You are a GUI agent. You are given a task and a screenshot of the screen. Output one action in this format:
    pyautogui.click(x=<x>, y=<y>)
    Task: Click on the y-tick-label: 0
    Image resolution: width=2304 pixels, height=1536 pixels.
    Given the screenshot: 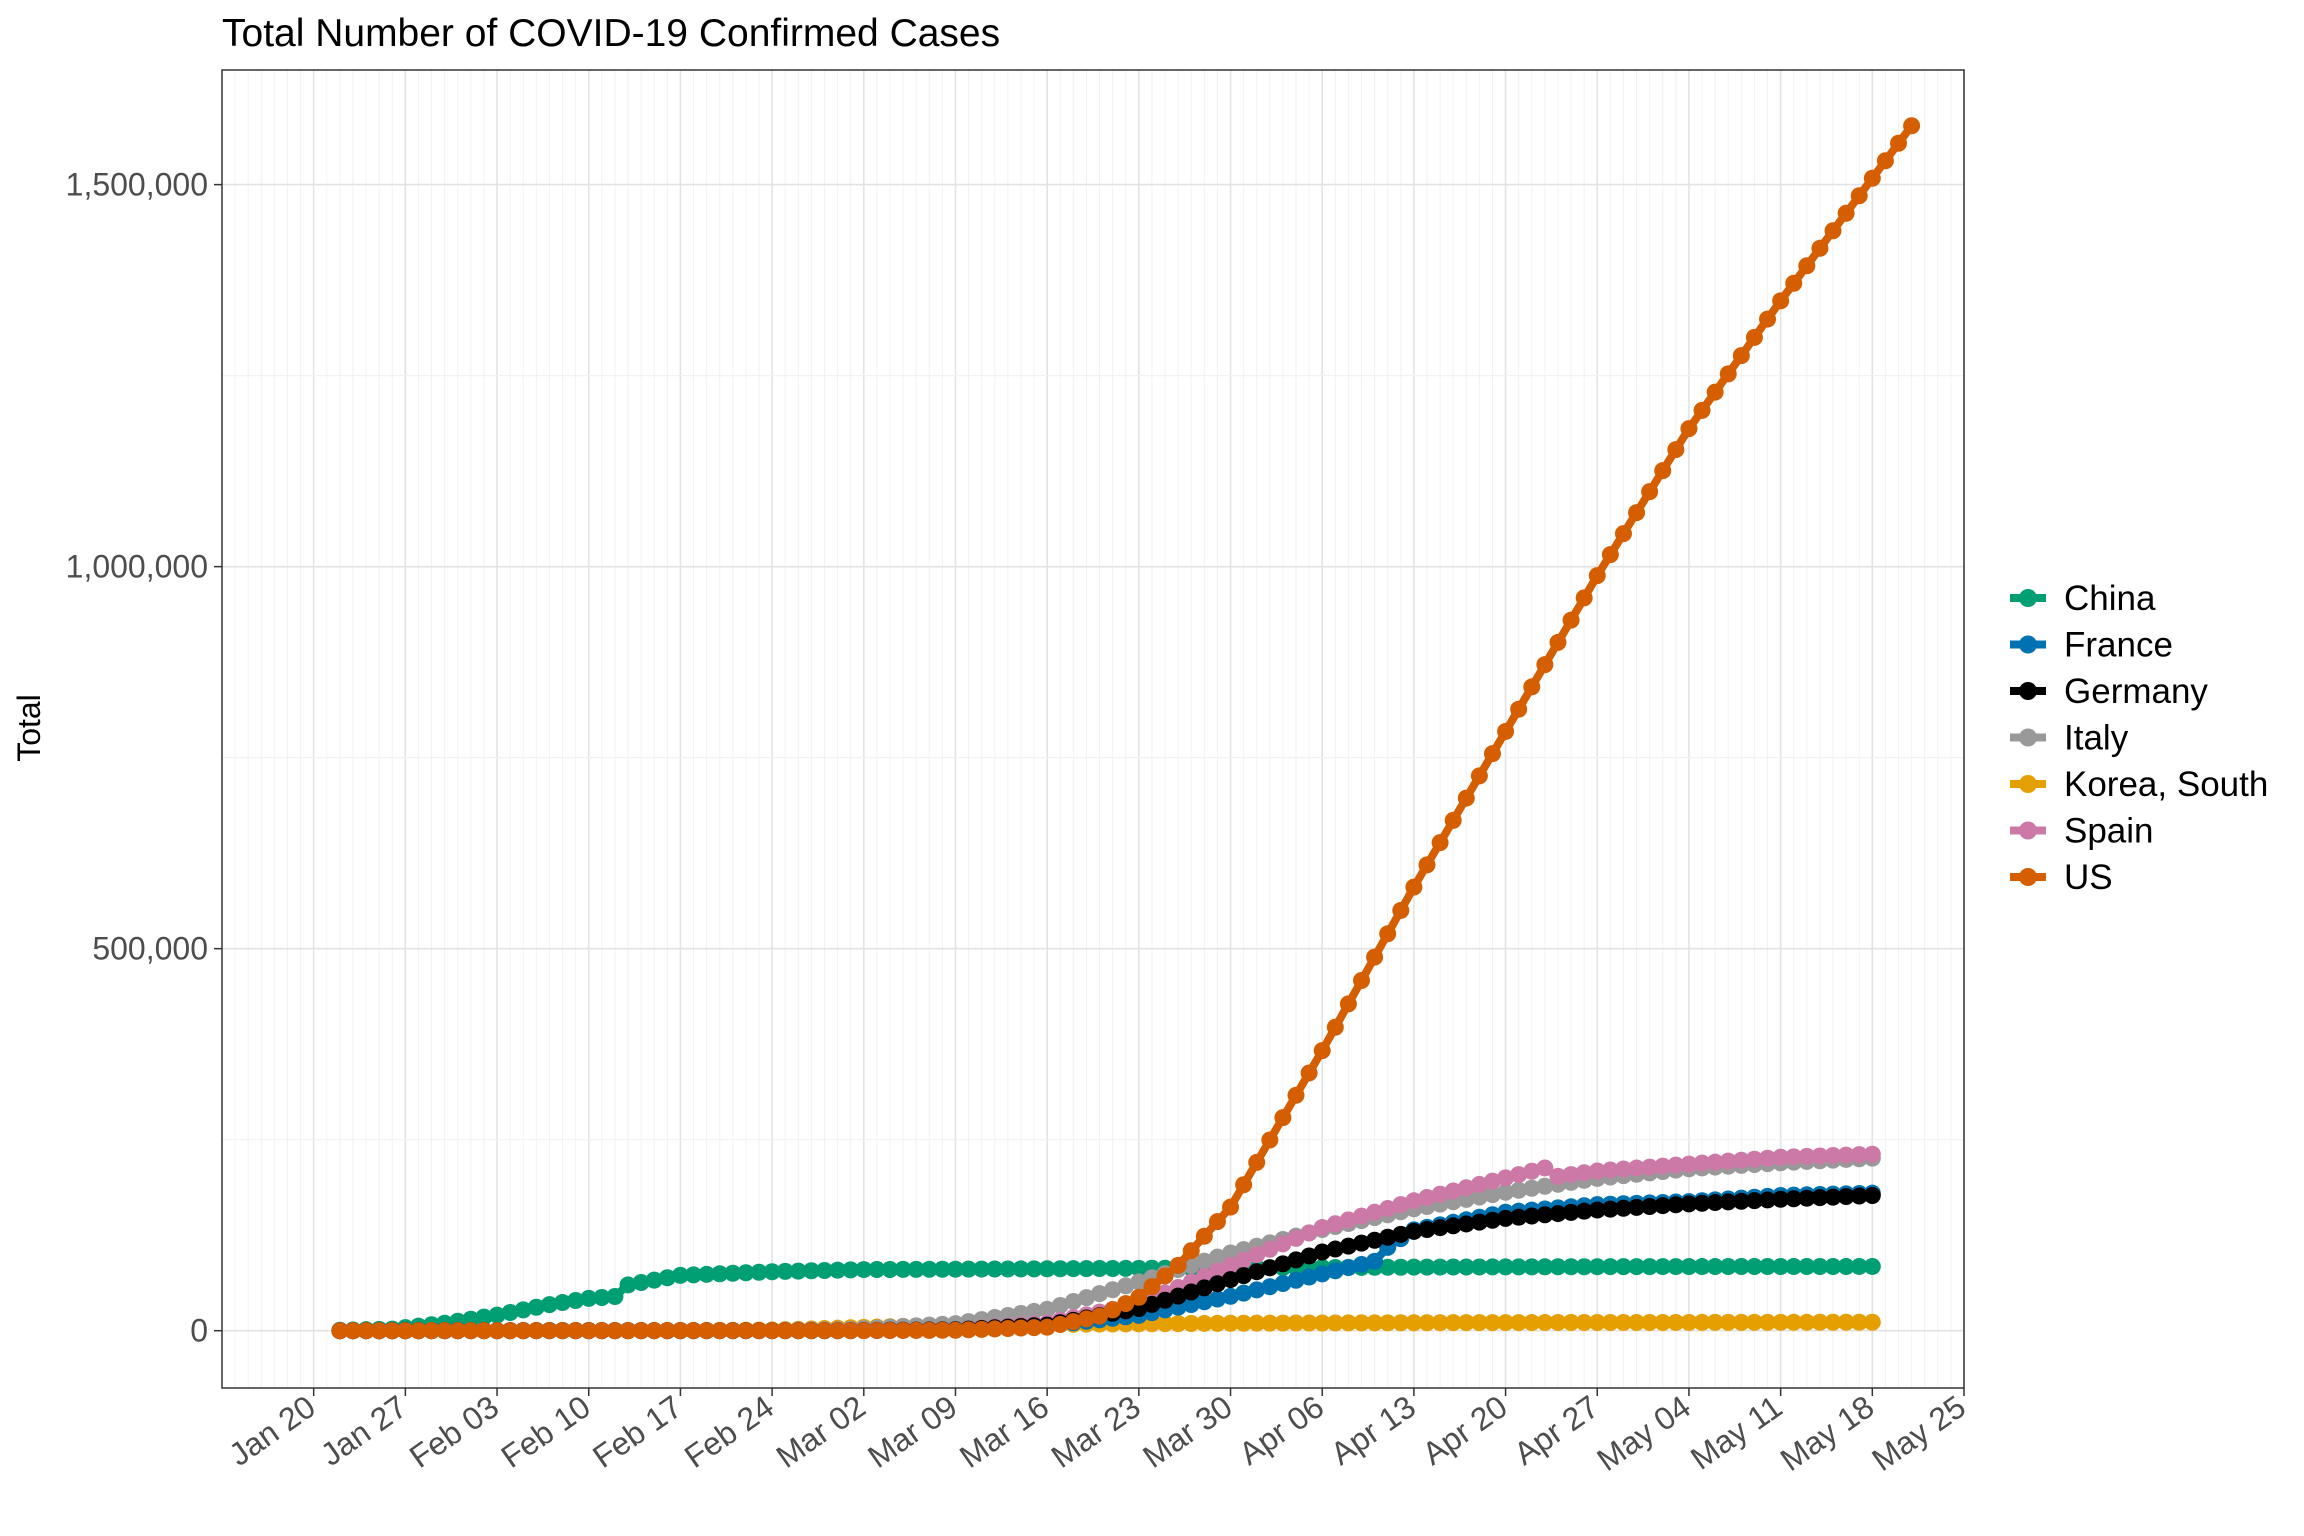 What is the action you would take?
    pyautogui.click(x=199, y=1331)
    